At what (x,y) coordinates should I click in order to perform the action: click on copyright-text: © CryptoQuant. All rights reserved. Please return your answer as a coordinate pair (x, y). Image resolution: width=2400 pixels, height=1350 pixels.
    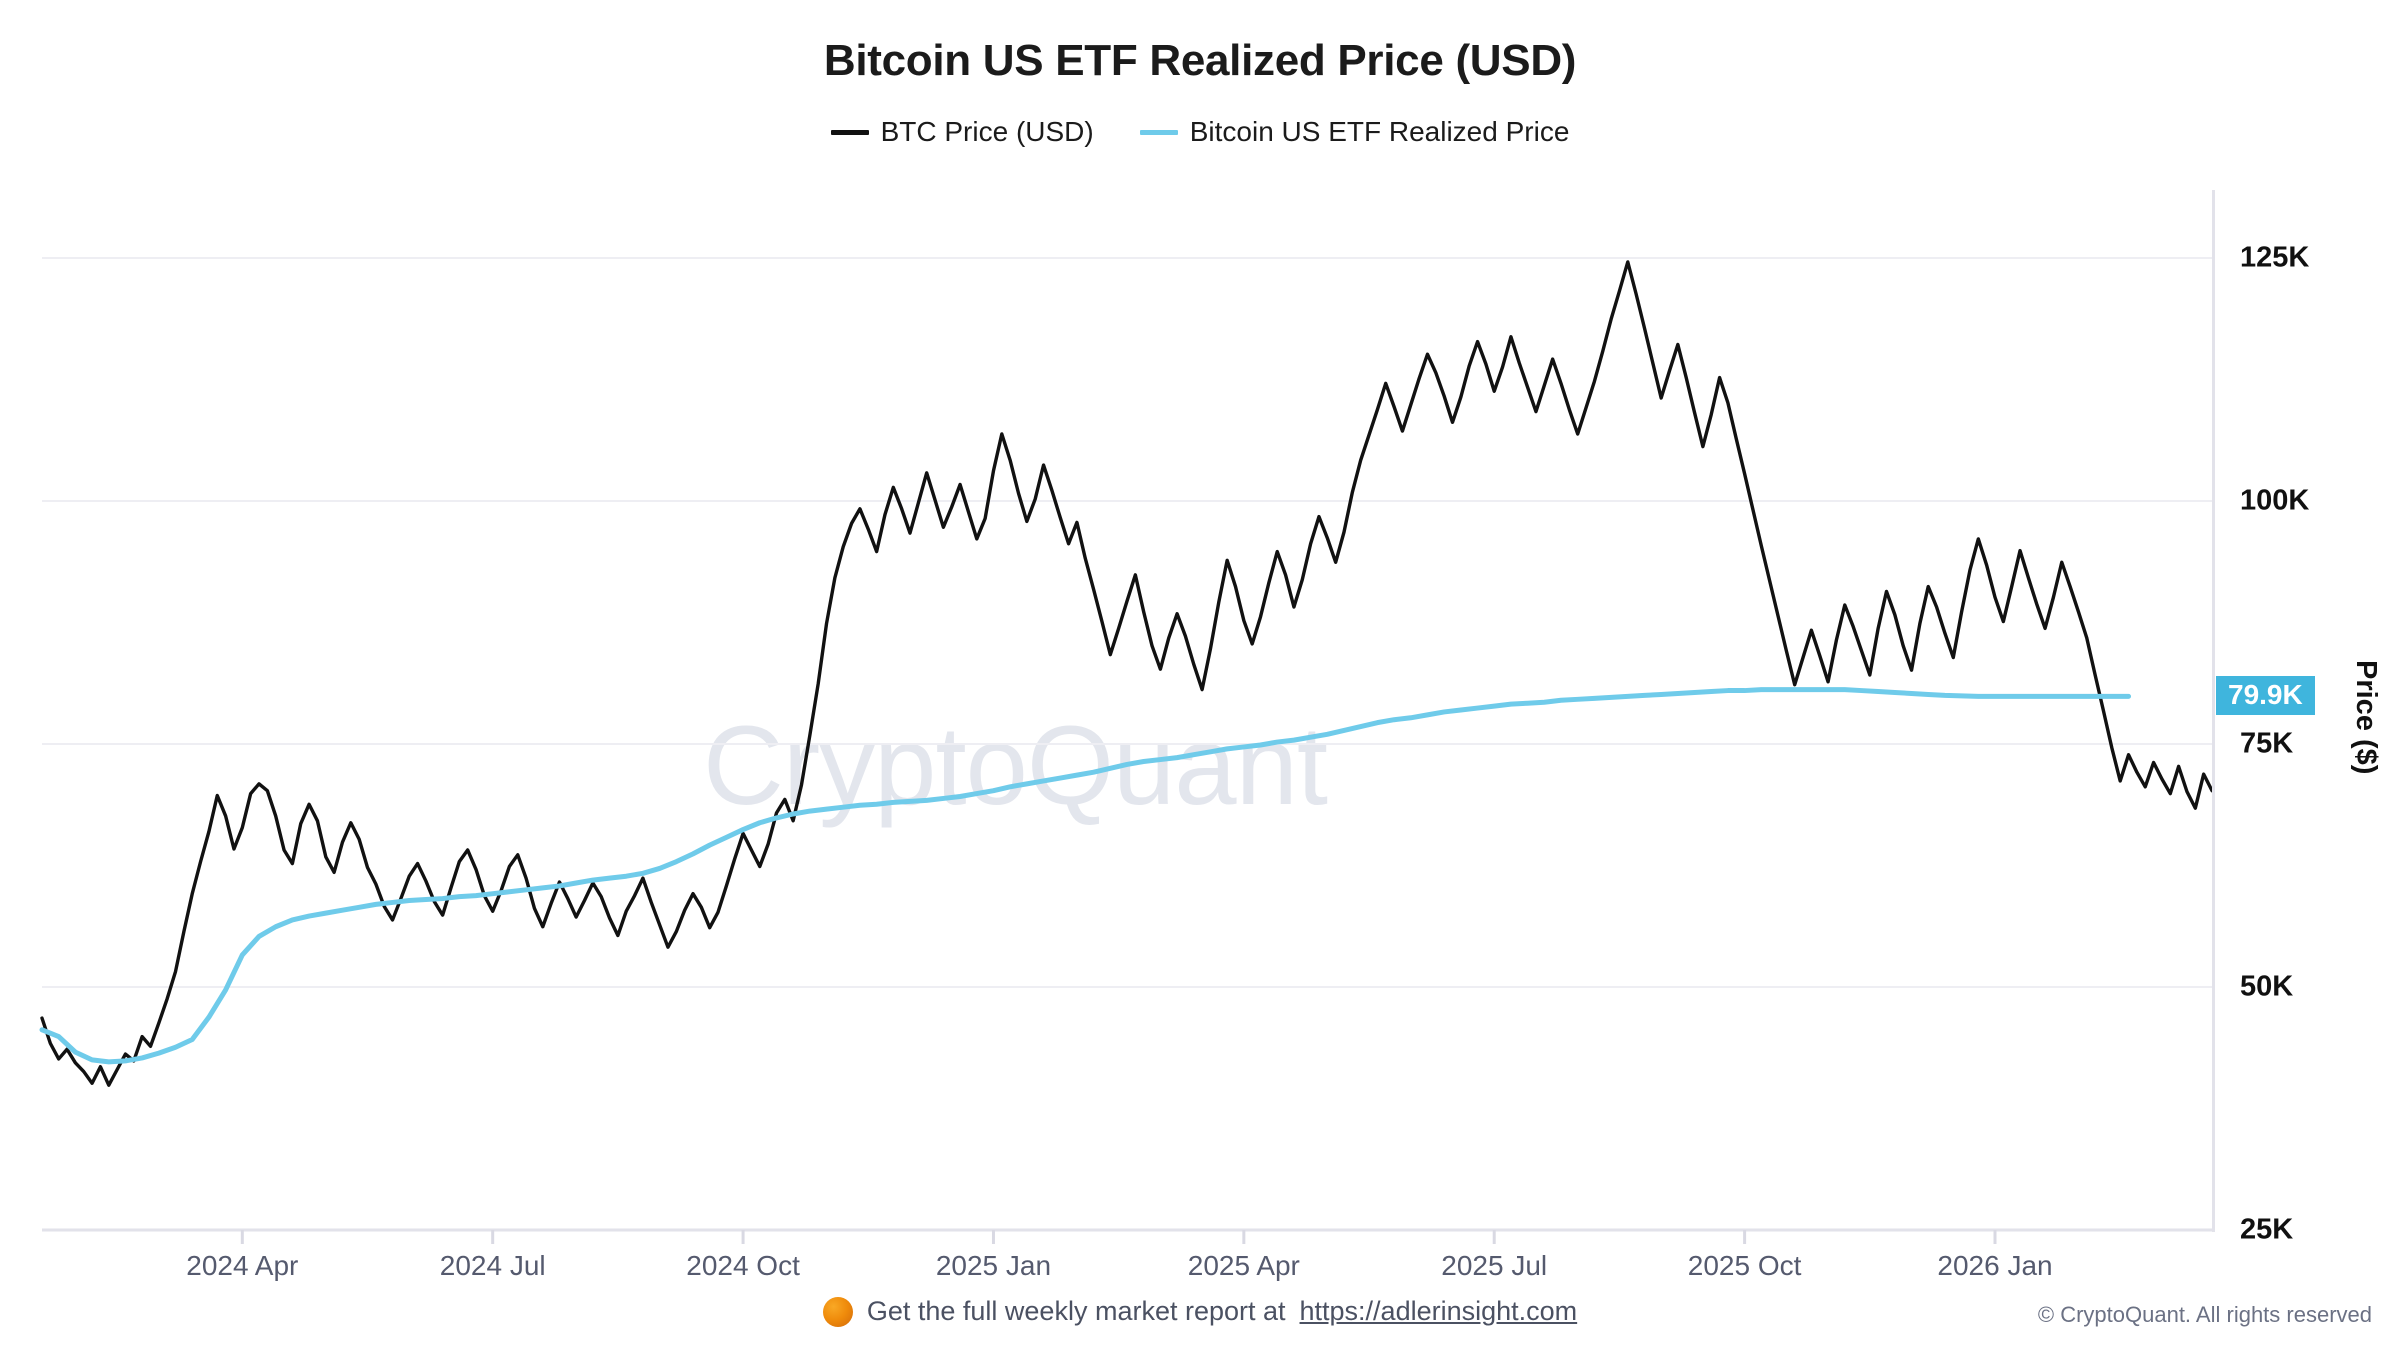
    Looking at the image, I should click on (2204, 1314).